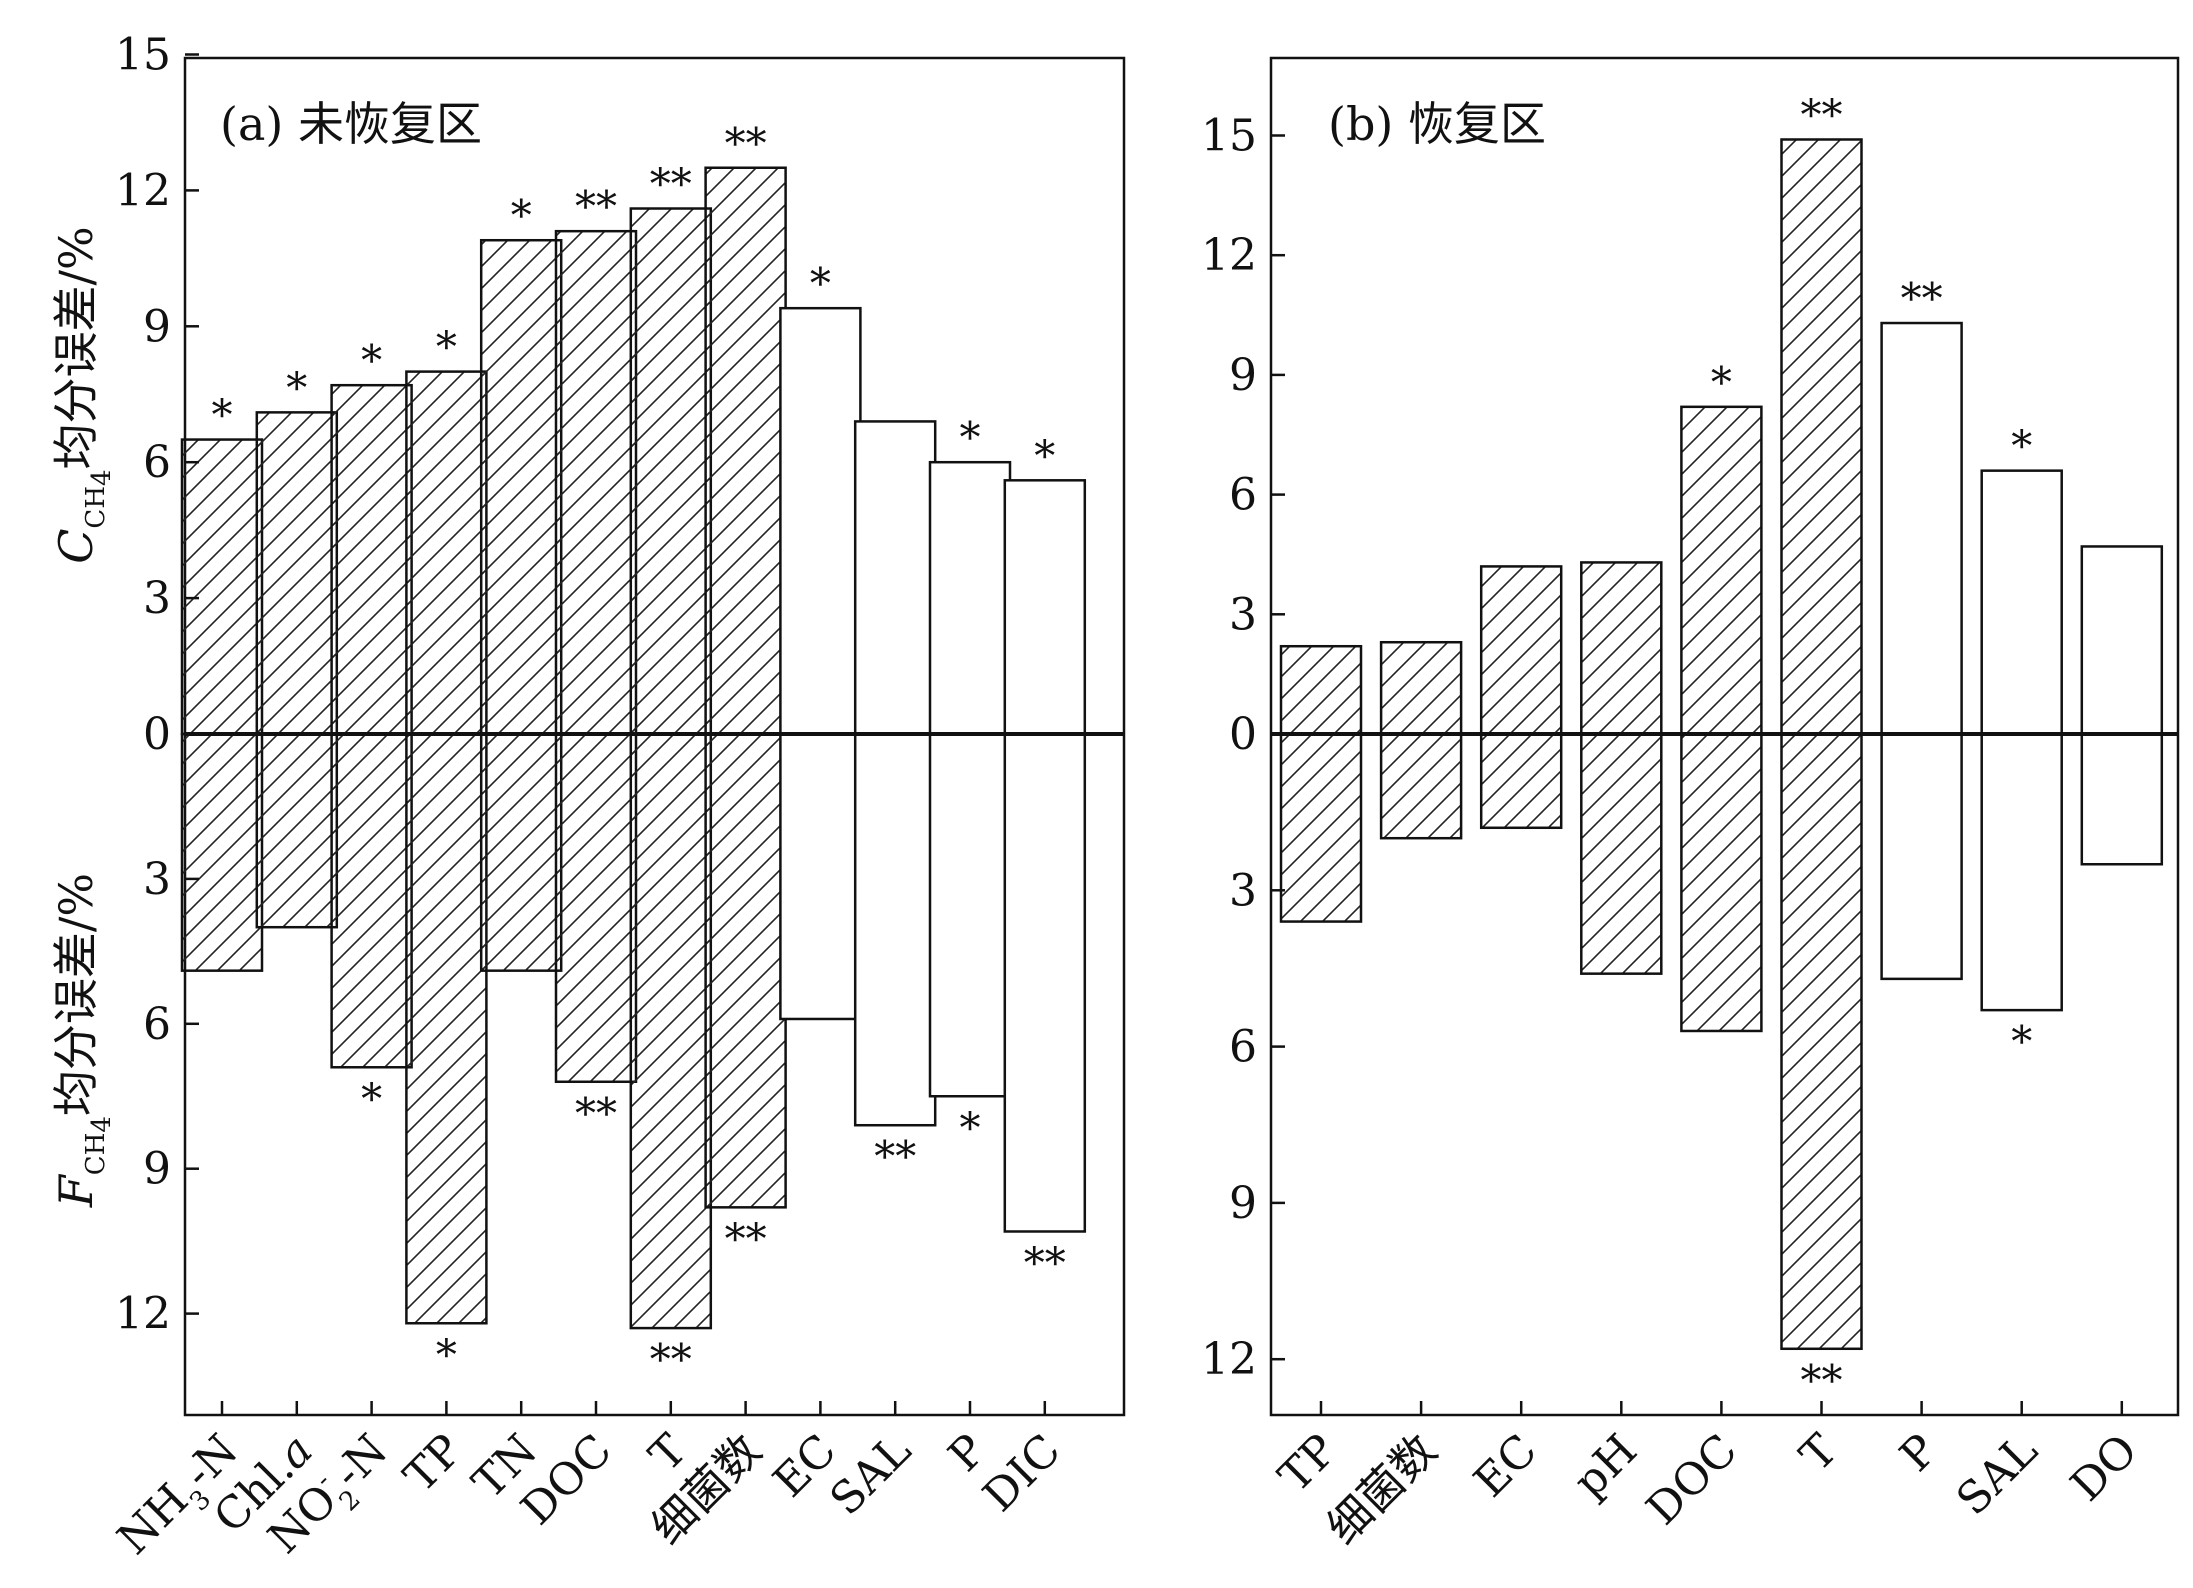  I want to click on category-label-5: DOC, so click(1692, 1480).